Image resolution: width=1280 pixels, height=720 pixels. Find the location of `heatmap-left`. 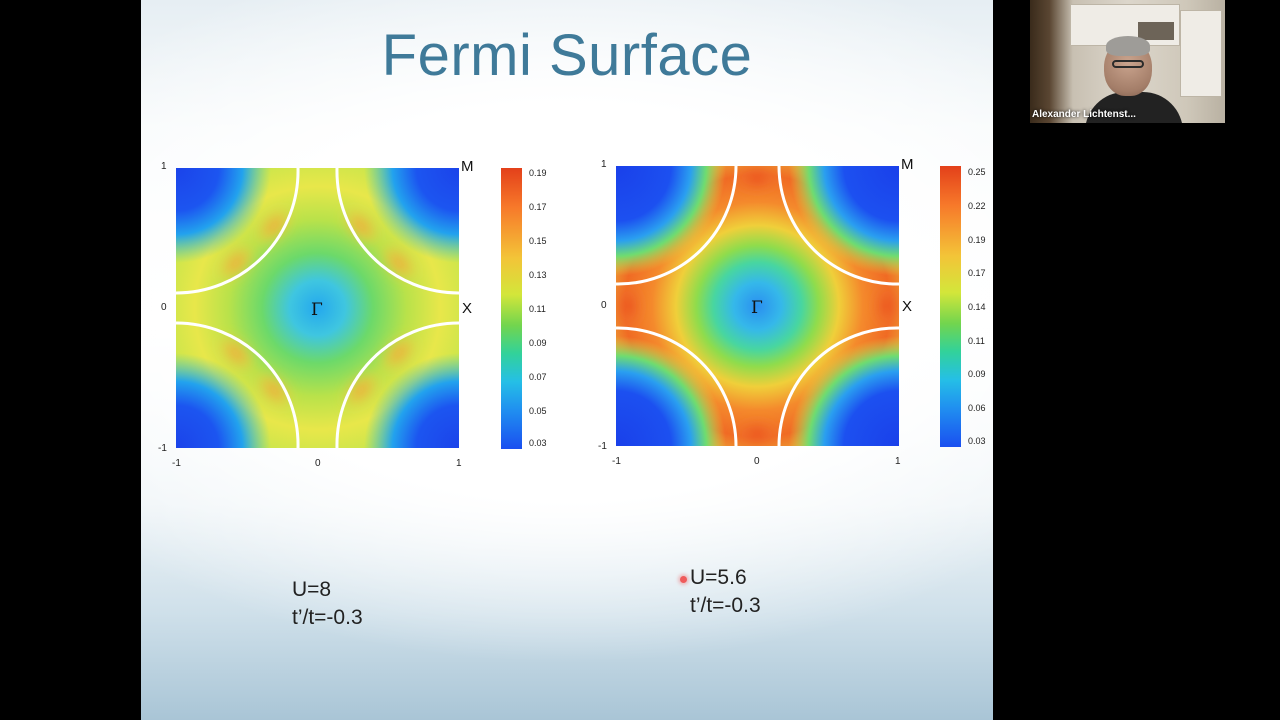

heatmap-left is located at coordinates (317, 308).